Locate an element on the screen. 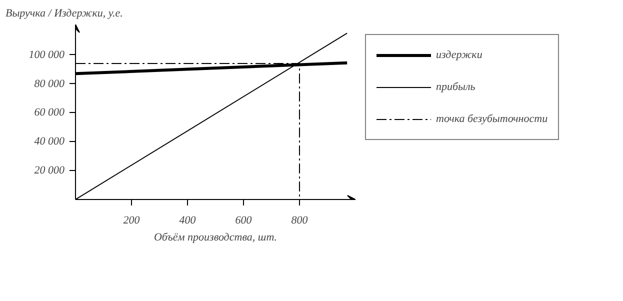 The height and width of the screenshot is (301, 623). legend-label: издержки is located at coordinates (459, 55).